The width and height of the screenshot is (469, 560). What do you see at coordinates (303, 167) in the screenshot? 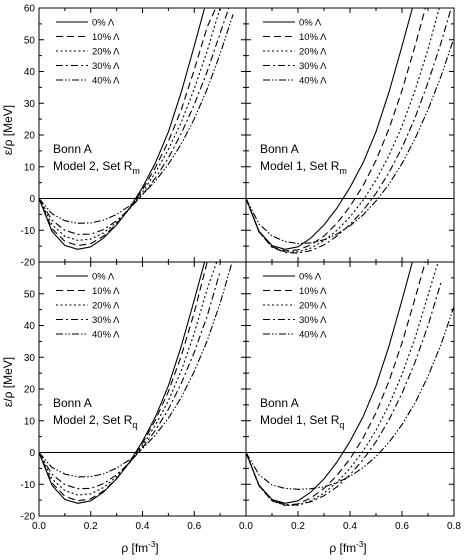
I see `panel-subtitle: Model 1, Set Rm` at bounding box center [303, 167].